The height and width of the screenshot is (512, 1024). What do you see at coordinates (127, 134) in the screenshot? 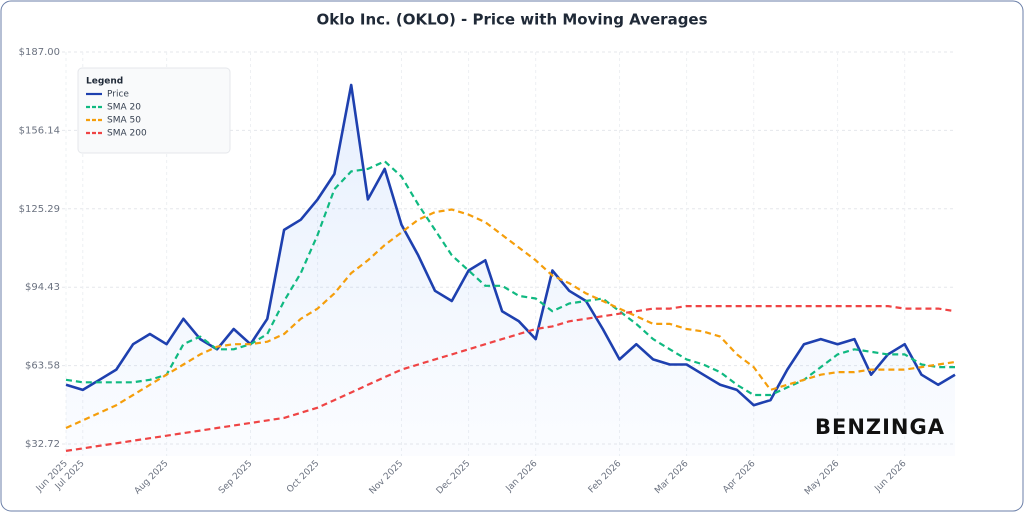
I see `legend-label: SMA 200` at bounding box center [127, 134].